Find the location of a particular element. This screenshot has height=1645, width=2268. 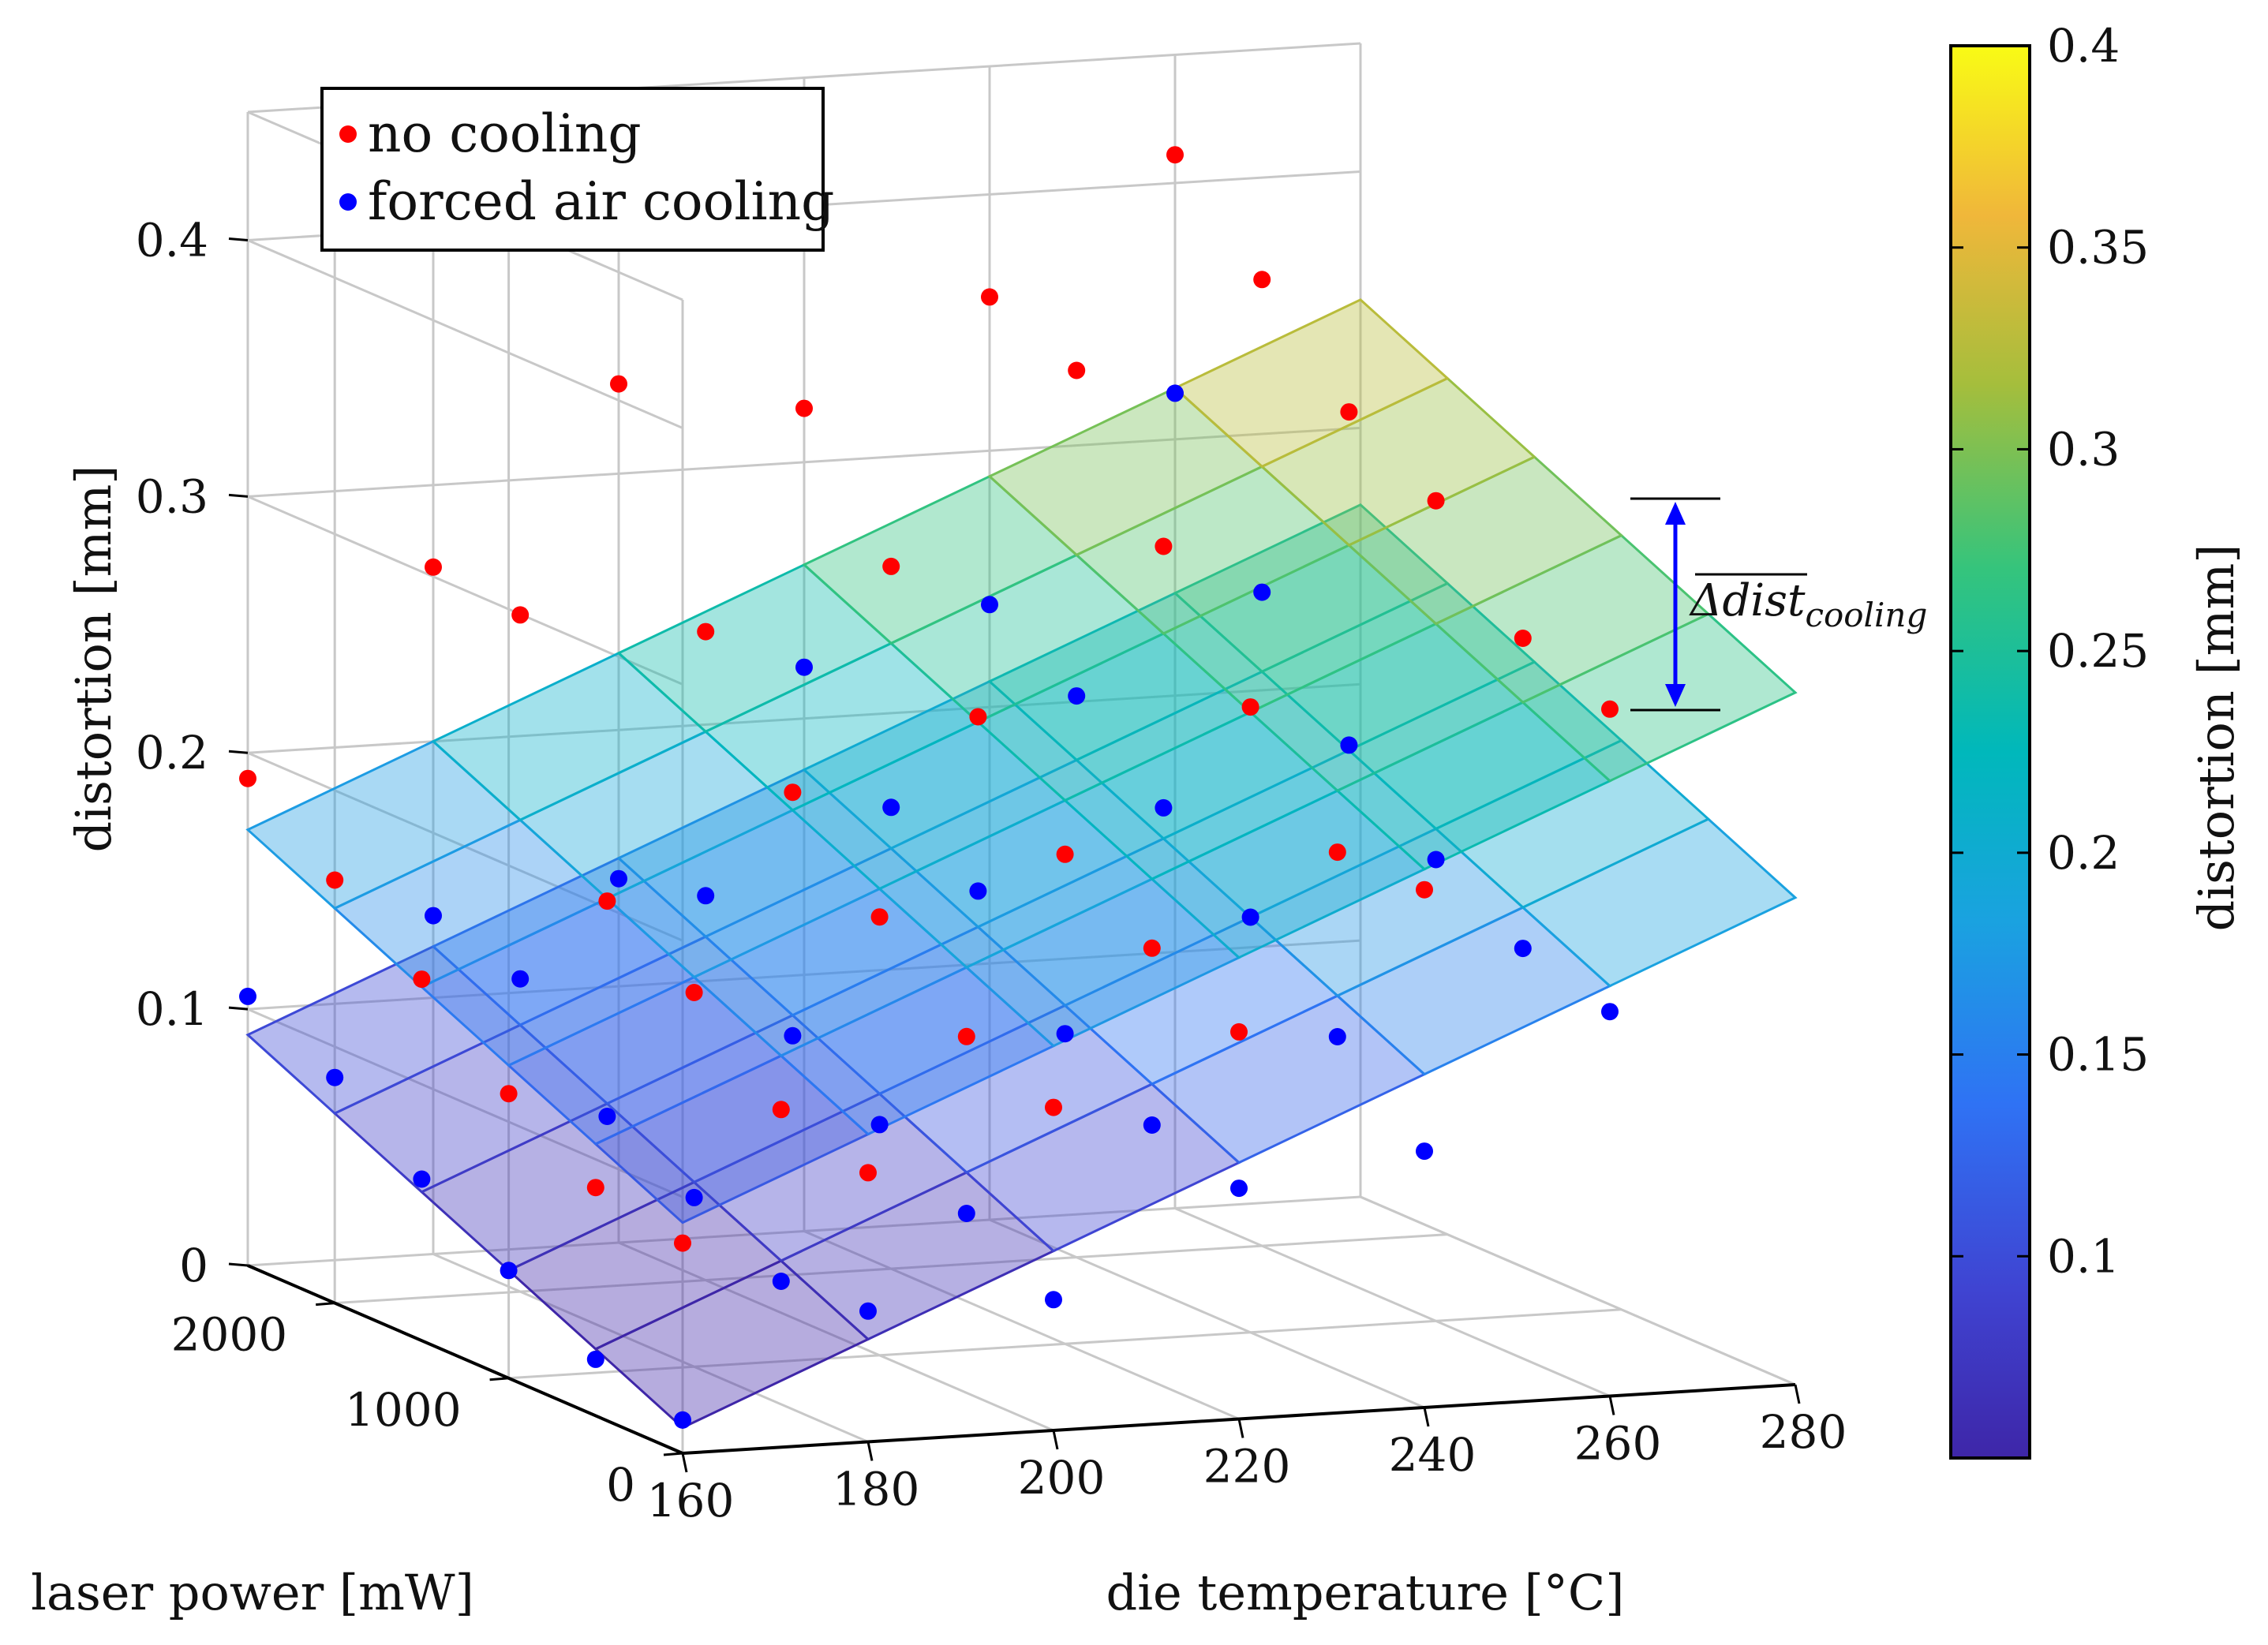

colorbar-tick-label: 0.4 is located at coordinates (2084, 46).